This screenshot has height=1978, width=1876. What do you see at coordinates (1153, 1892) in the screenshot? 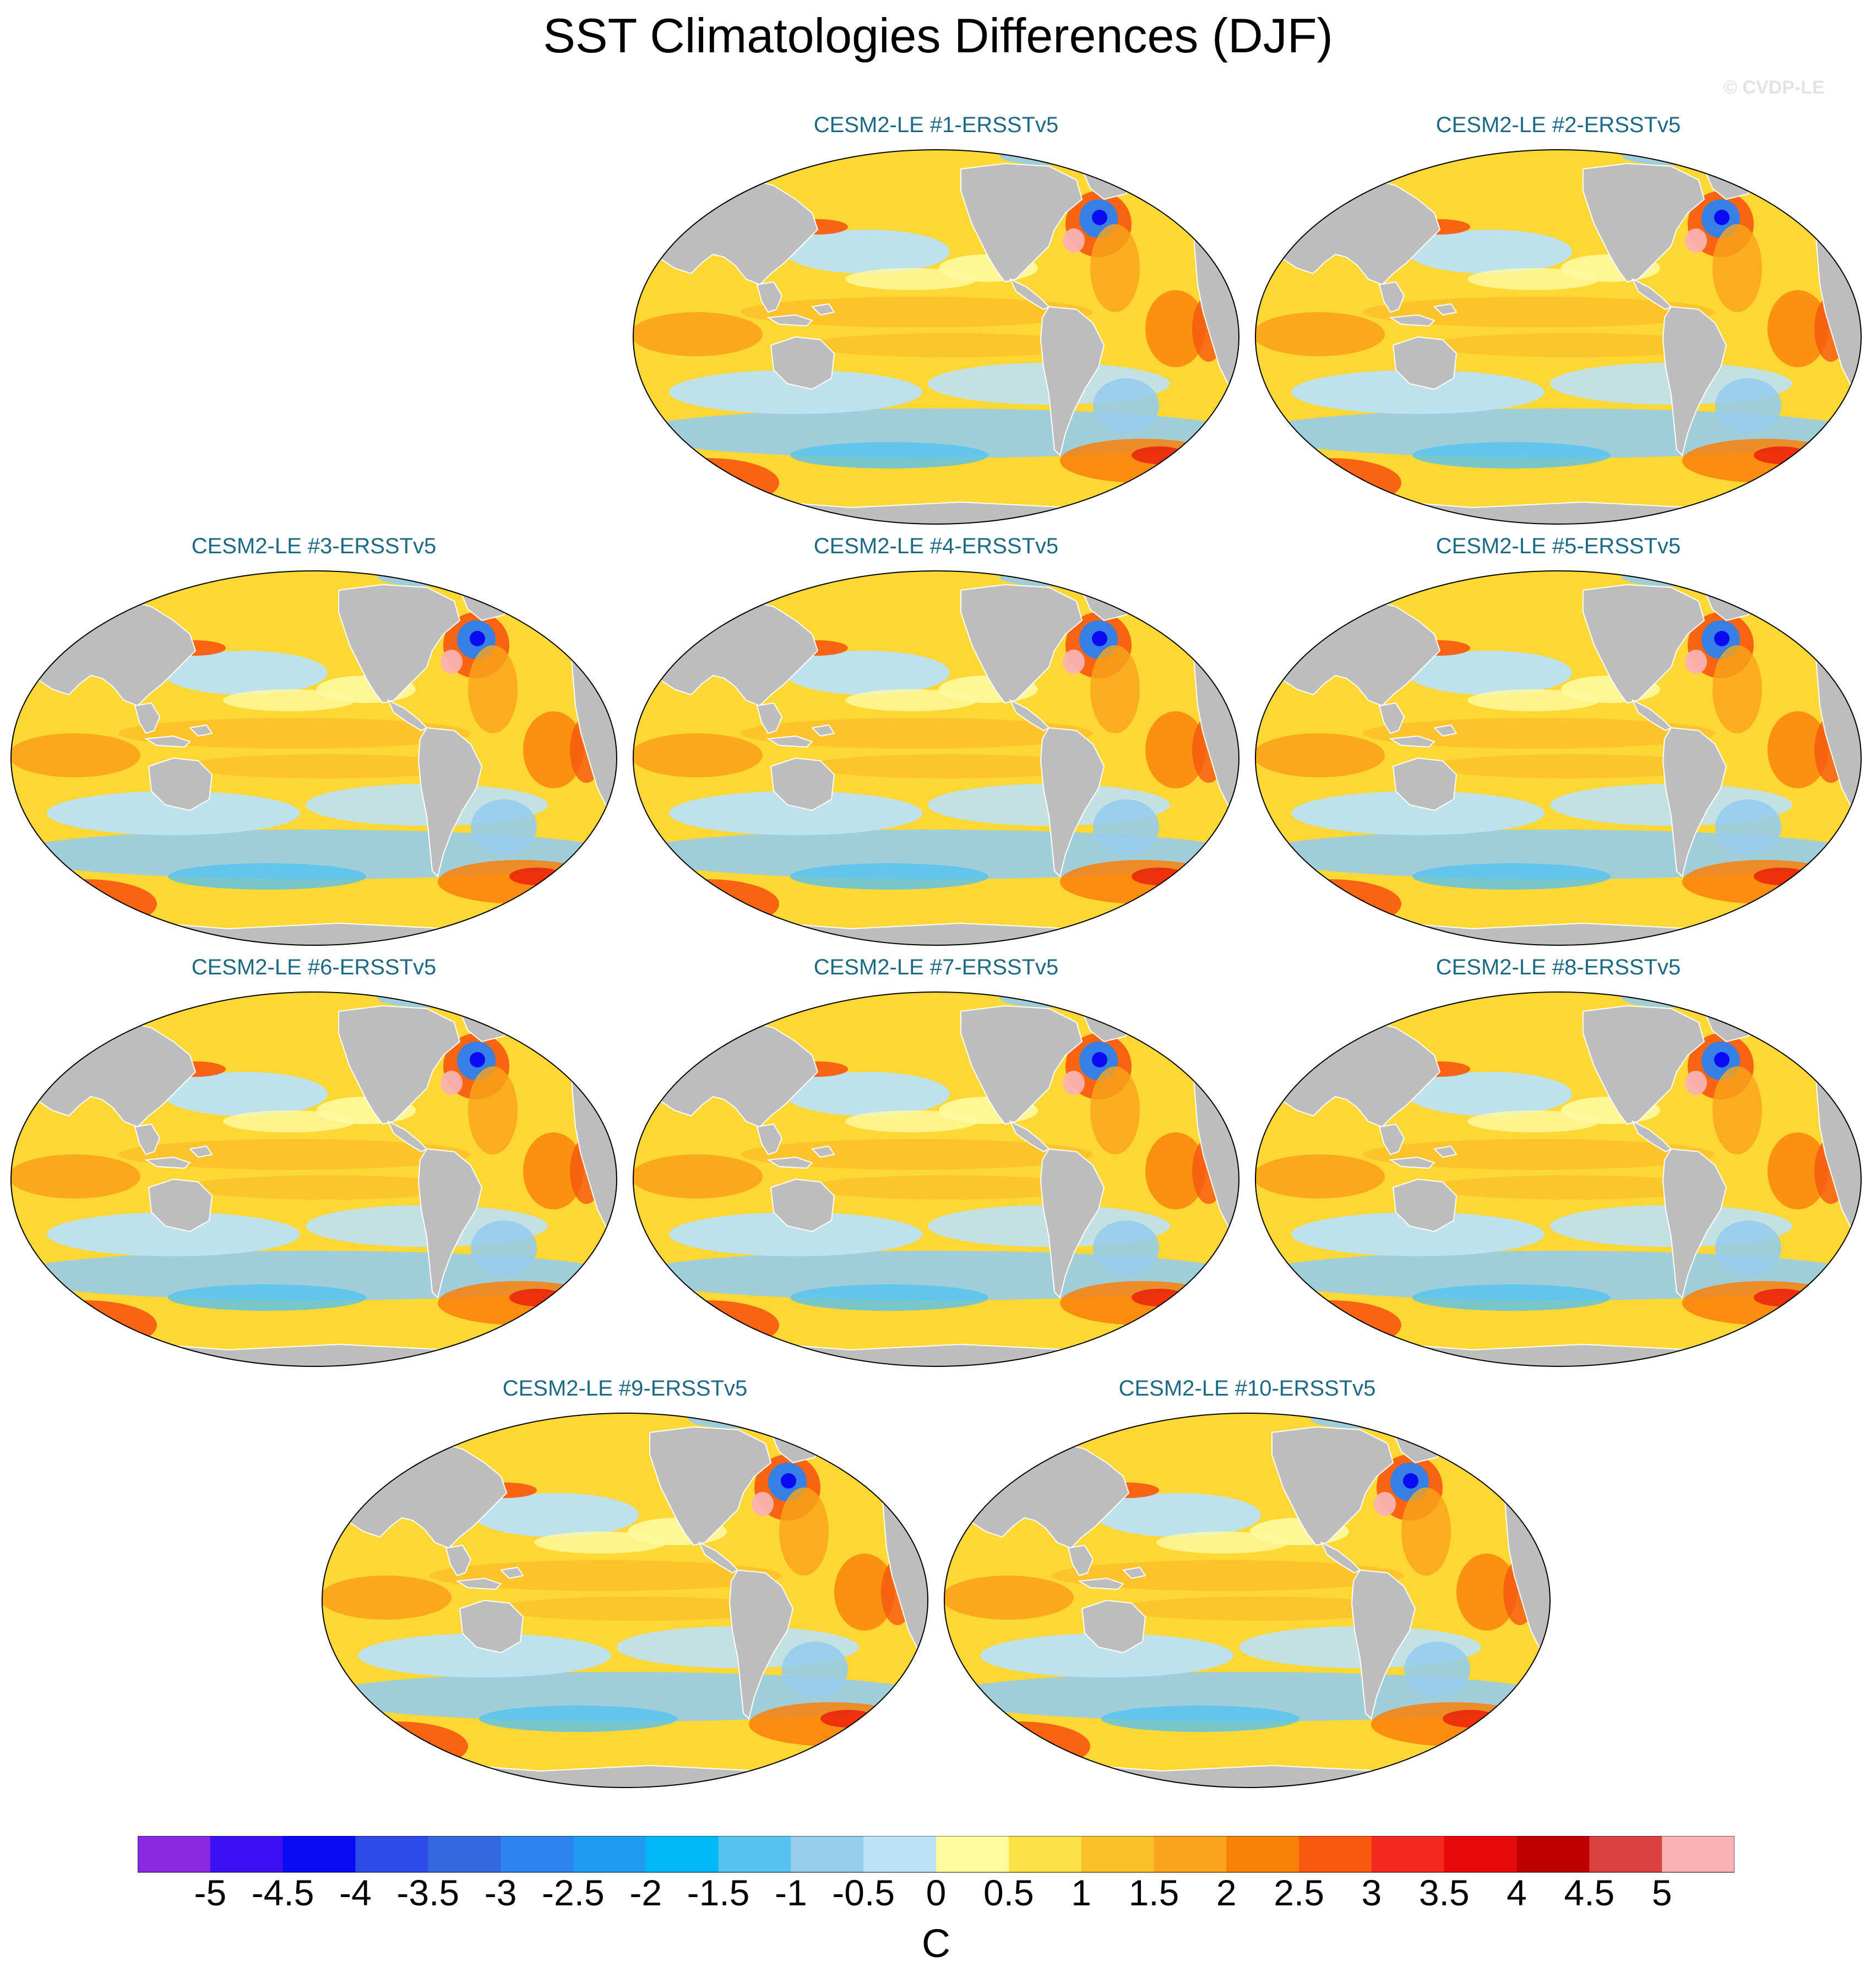
I see `colorbar-tick-label: 1.5` at bounding box center [1153, 1892].